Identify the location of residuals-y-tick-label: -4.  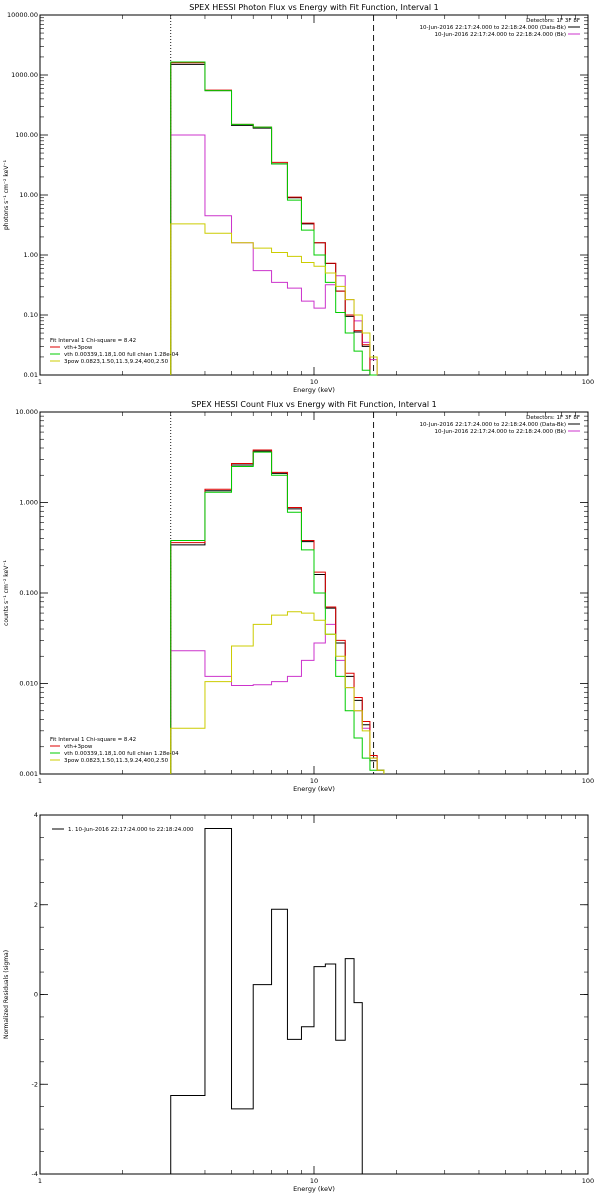
(35, 1174).